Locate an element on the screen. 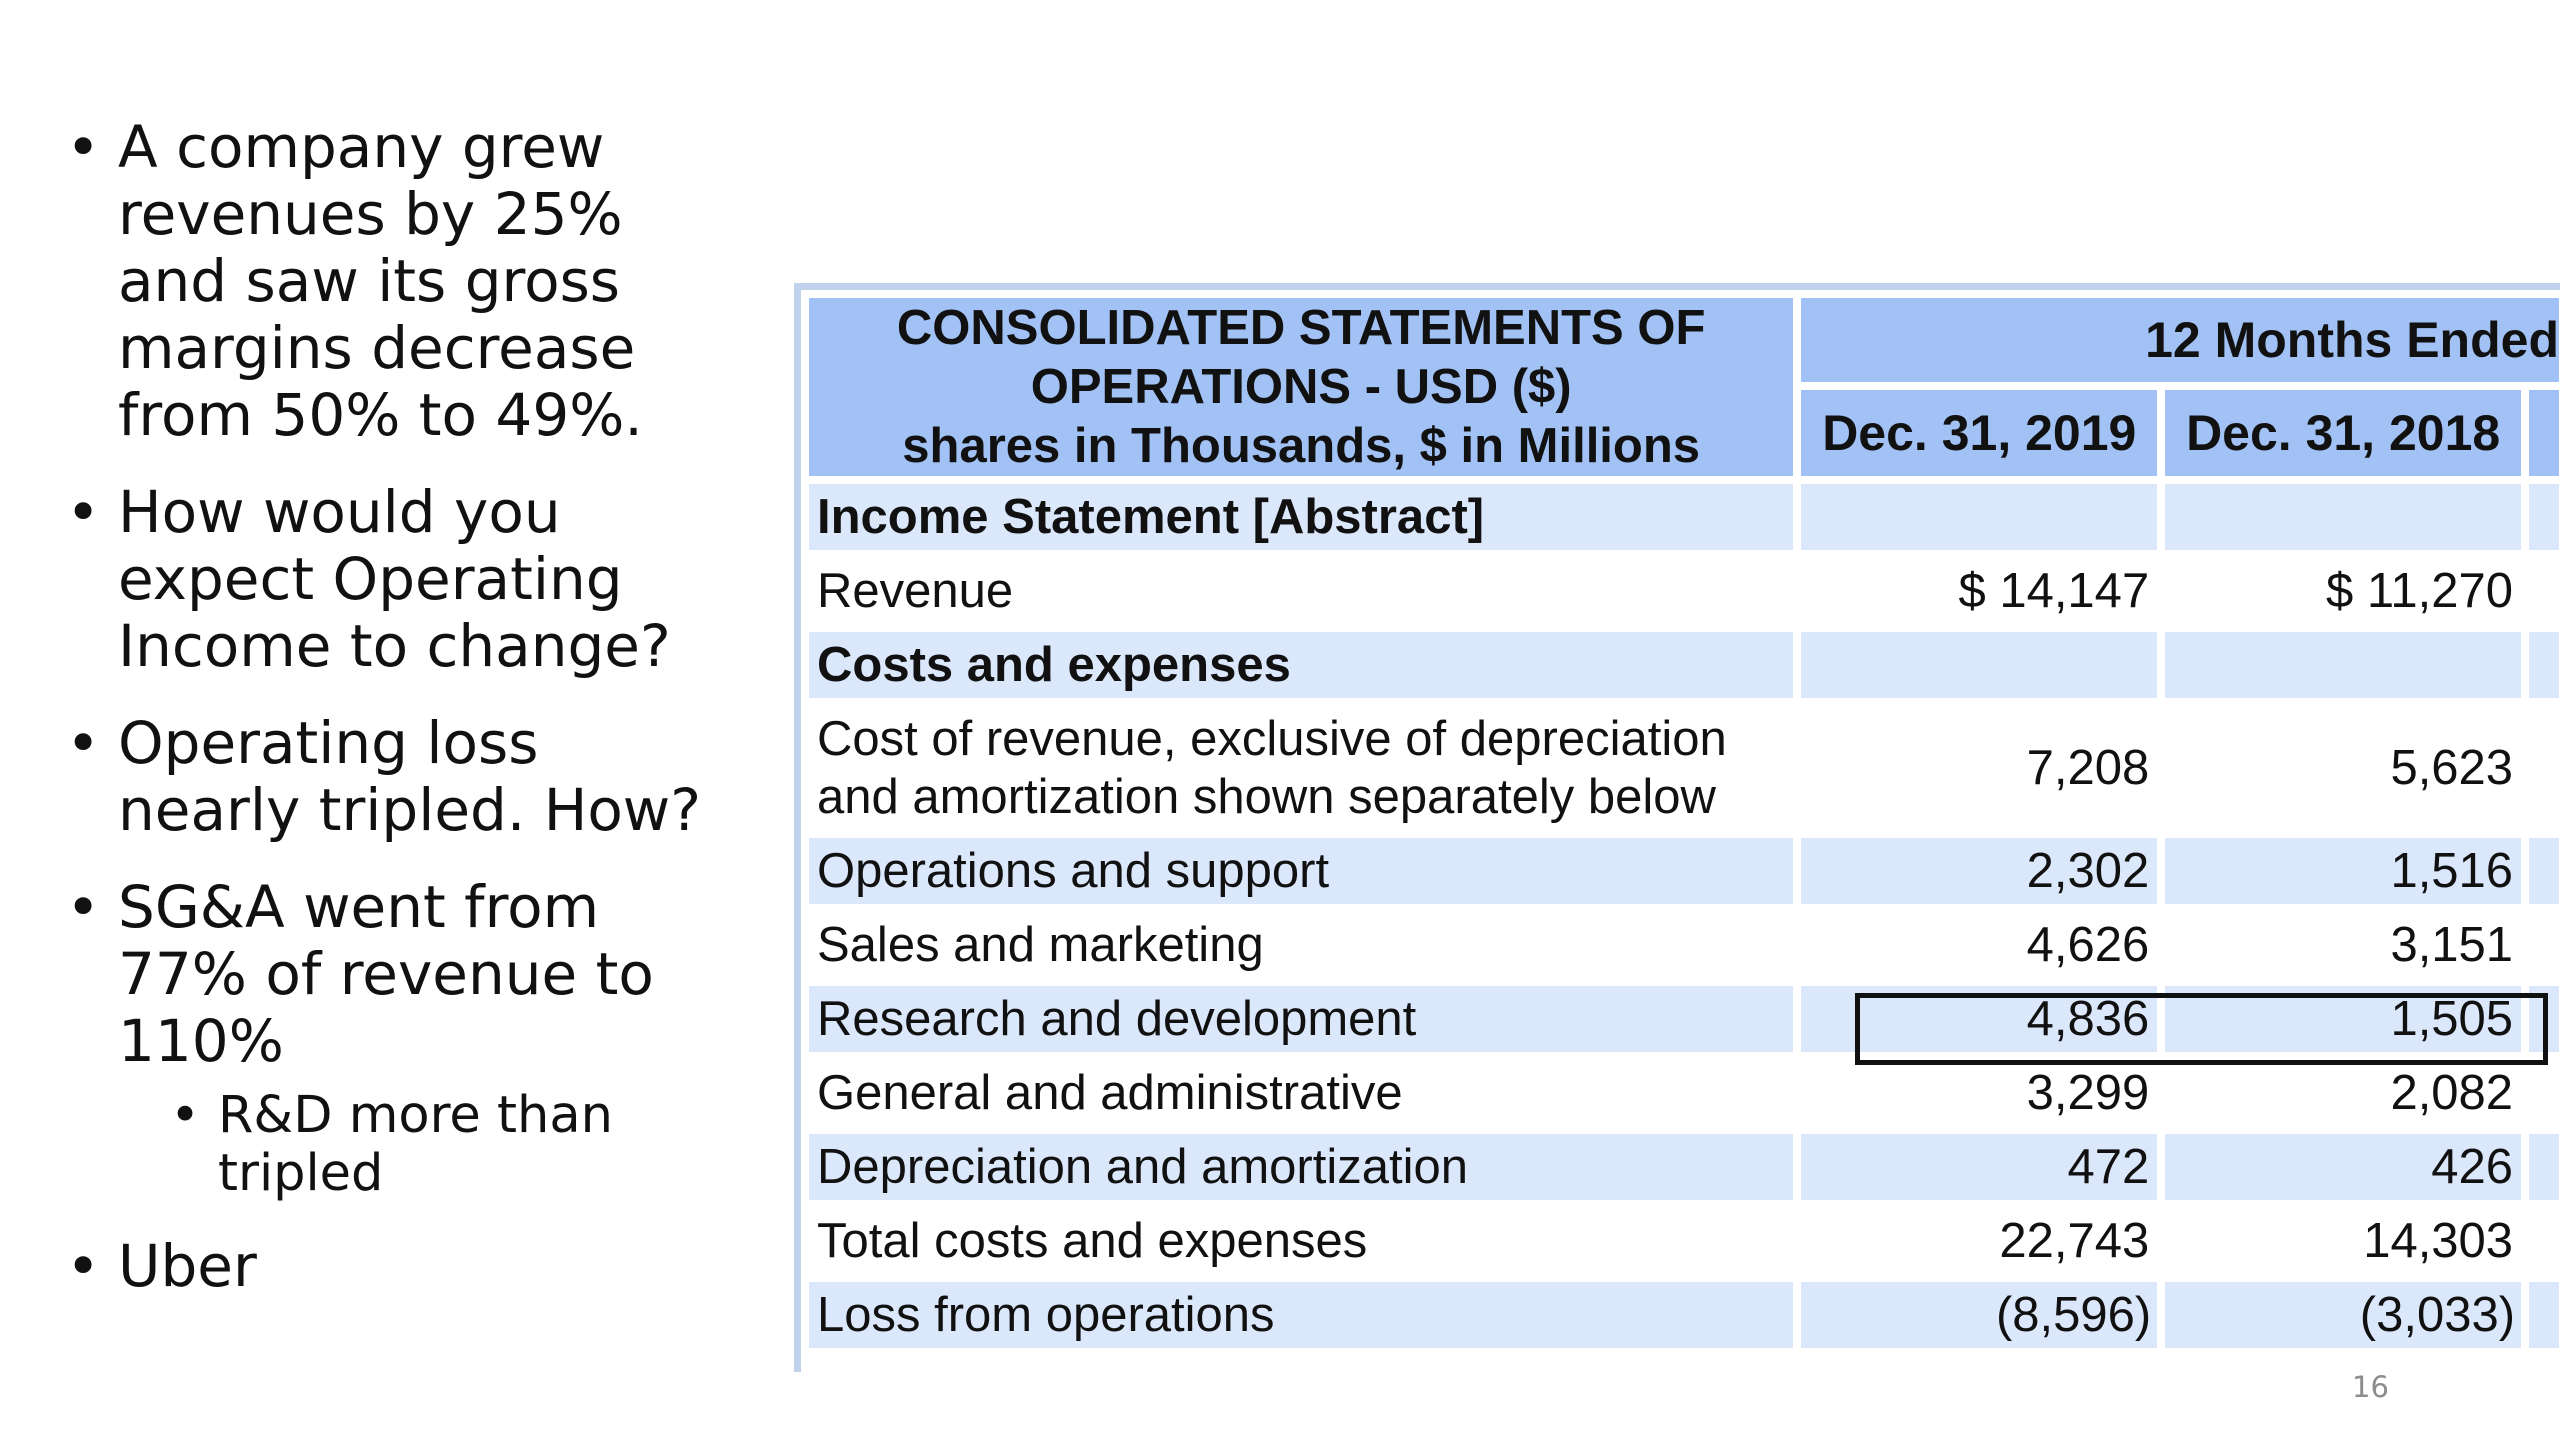 The image size is (2560, 1440). cell-2019: 472 is located at coordinates (1979, 1167).